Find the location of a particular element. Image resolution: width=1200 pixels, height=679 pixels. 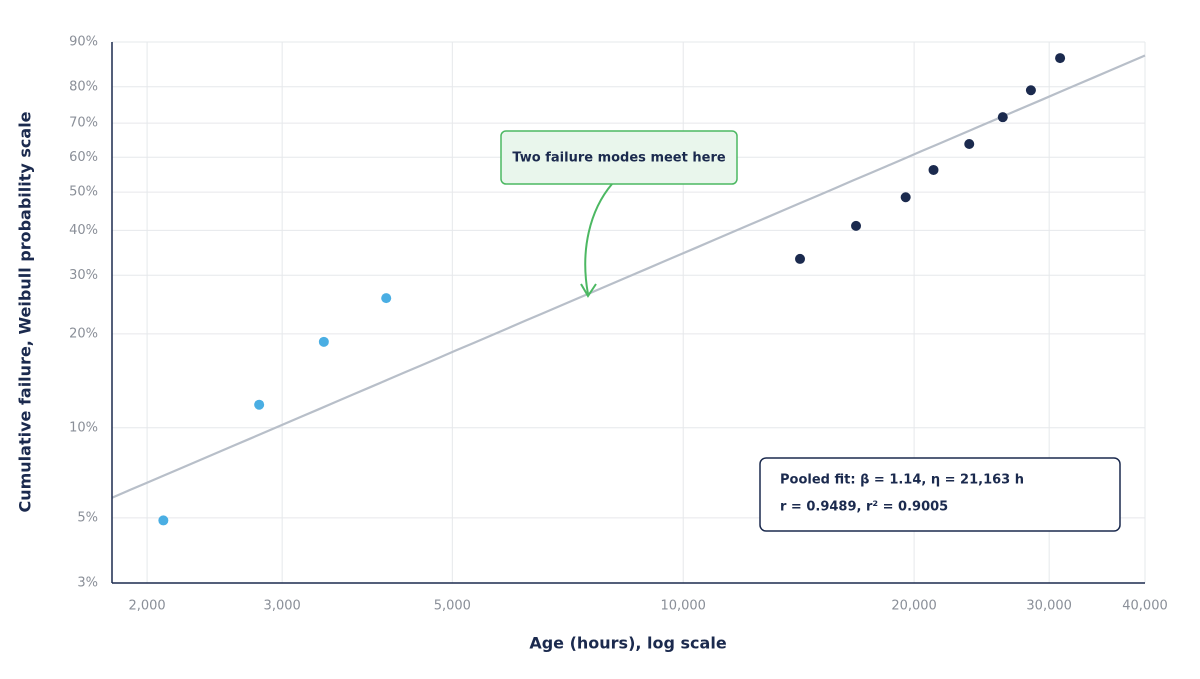

y-tick-label: 80% is located at coordinates (83, 86).